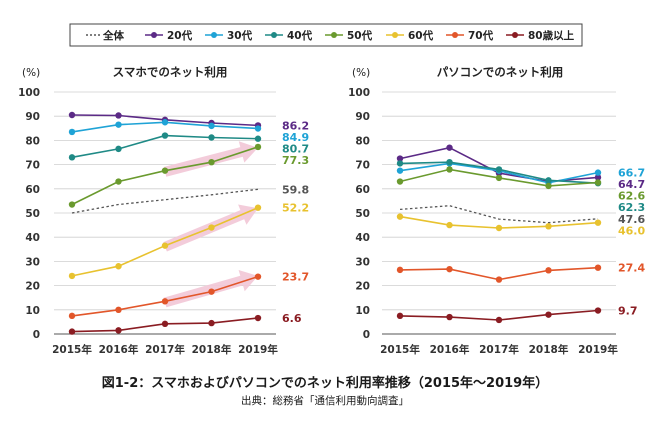 This screenshot has height=423, width=650. What do you see at coordinates (470, 35) in the screenshot?
I see `legend-item: 70代` at bounding box center [470, 35].